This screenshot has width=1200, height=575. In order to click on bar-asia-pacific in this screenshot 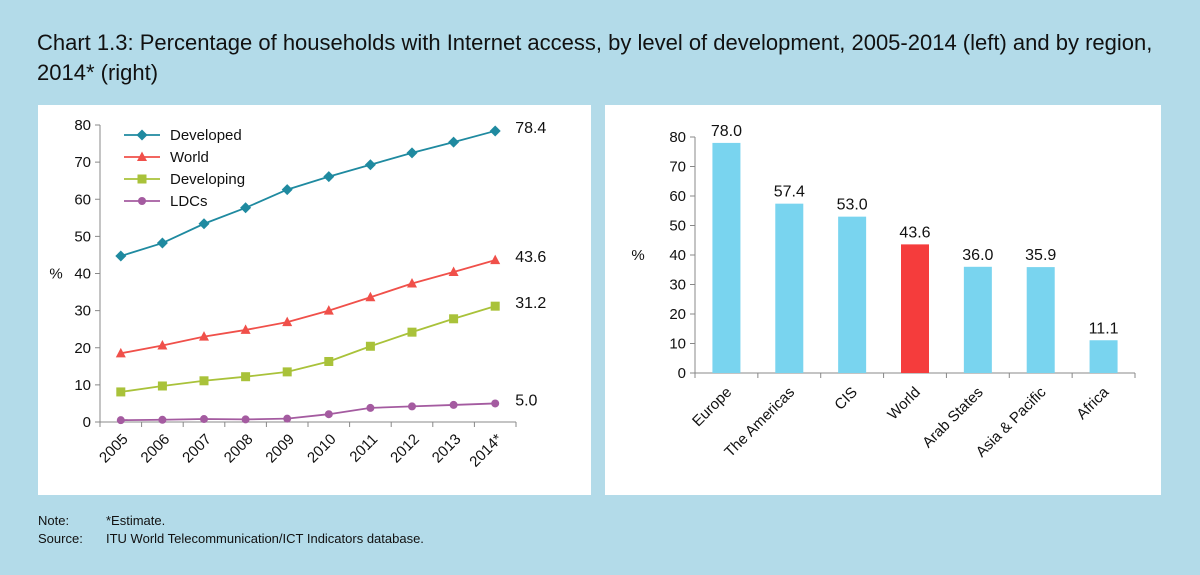, I will do `click(1040, 320)`.